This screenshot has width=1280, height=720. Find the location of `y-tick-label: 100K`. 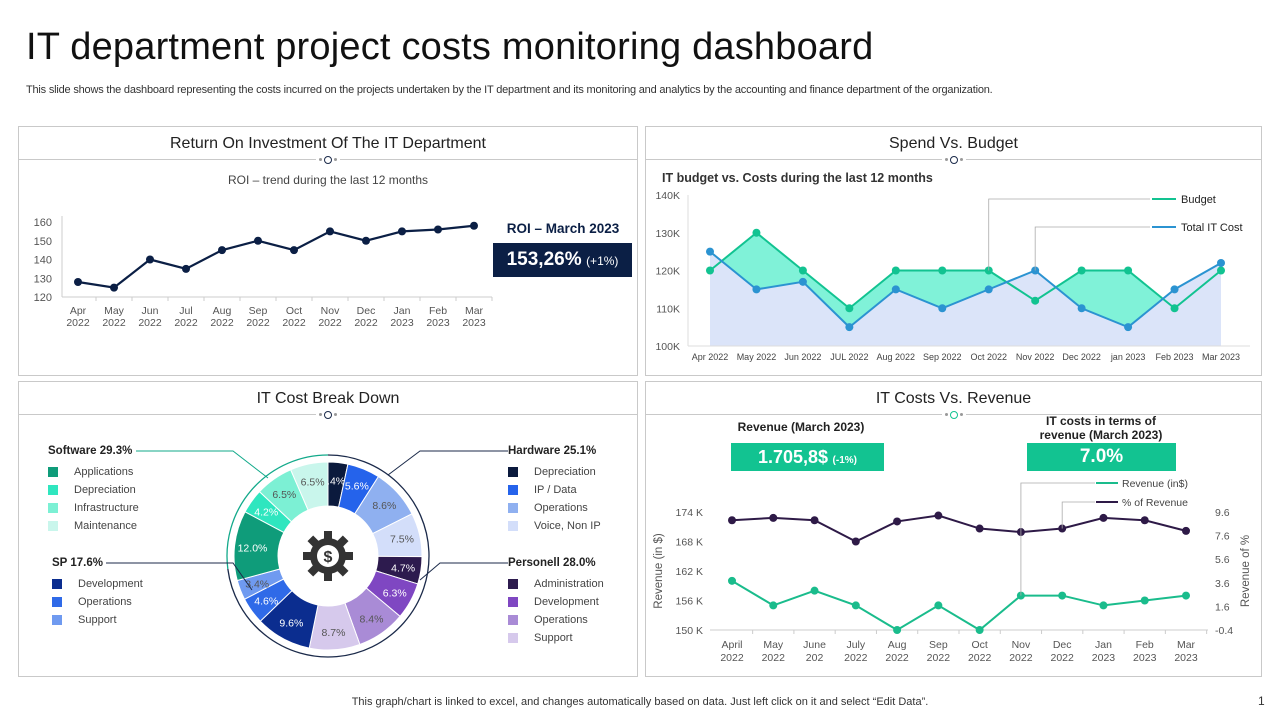

y-tick-label: 100K is located at coordinates (667, 347).